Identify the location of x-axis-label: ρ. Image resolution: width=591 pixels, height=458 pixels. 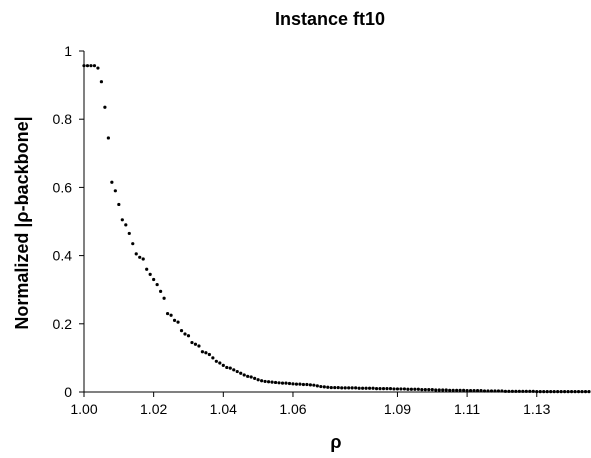
(335, 442).